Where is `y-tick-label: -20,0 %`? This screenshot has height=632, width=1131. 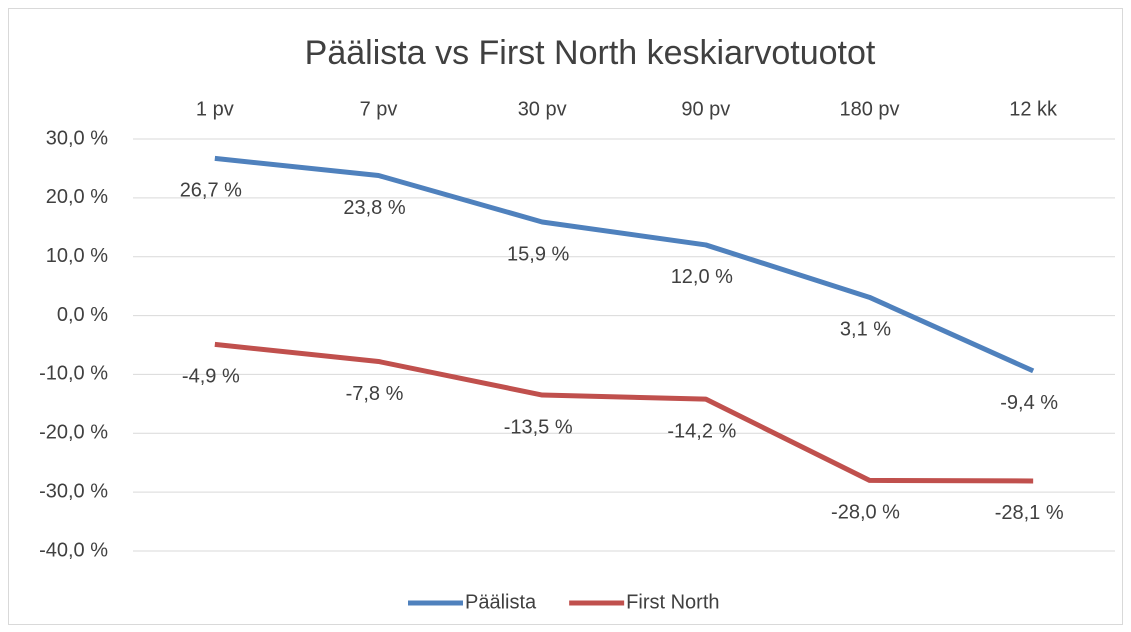
y-tick-label: -20,0 % is located at coordinates (73, 433).